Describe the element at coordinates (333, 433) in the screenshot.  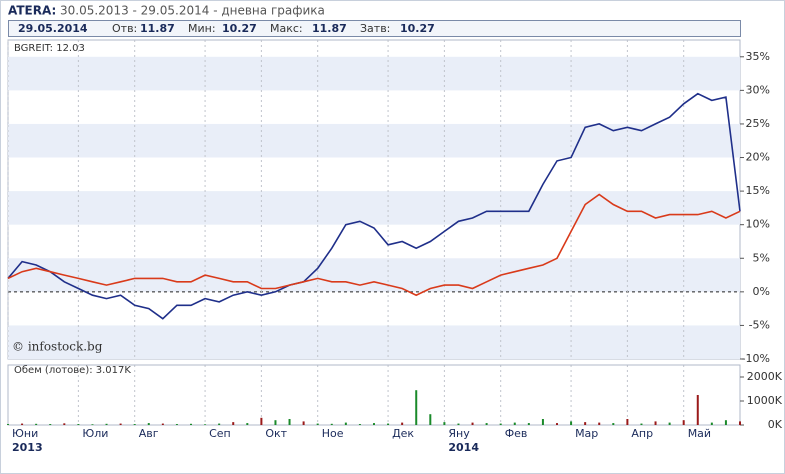
I see `x-tick-label: Ное` at that location.